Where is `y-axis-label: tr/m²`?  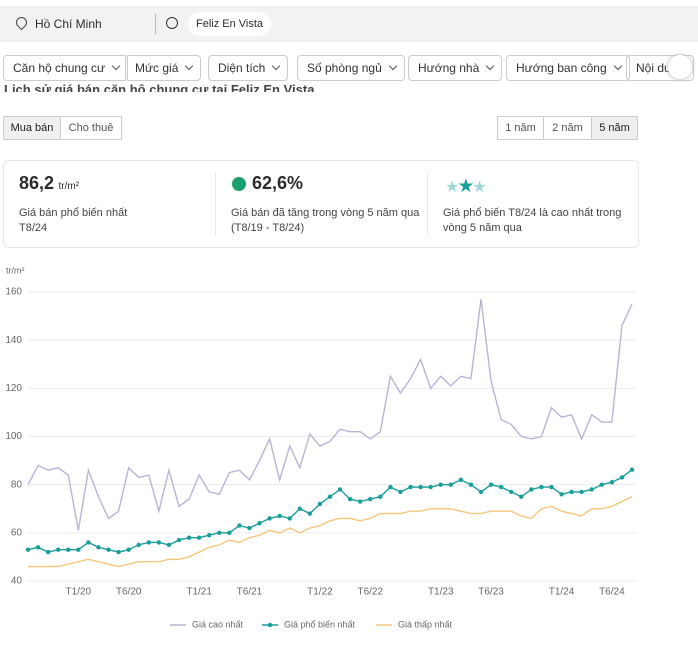 y-axis-label: tr/m² is located at coordinates (15, 270).